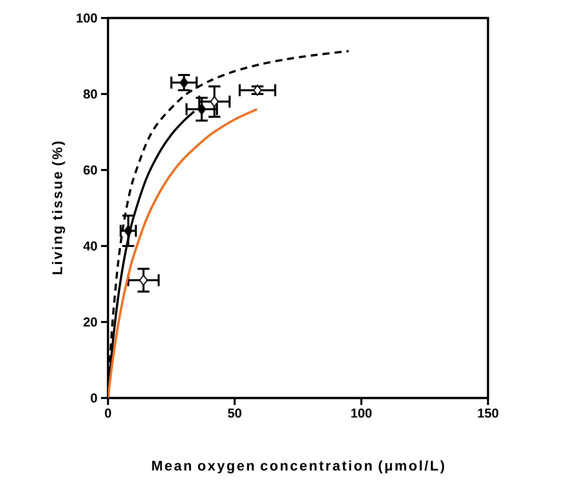 The height and width of the screenshot is (497, 572). I want to click on x-tick-label: 50, so click(235, 413).